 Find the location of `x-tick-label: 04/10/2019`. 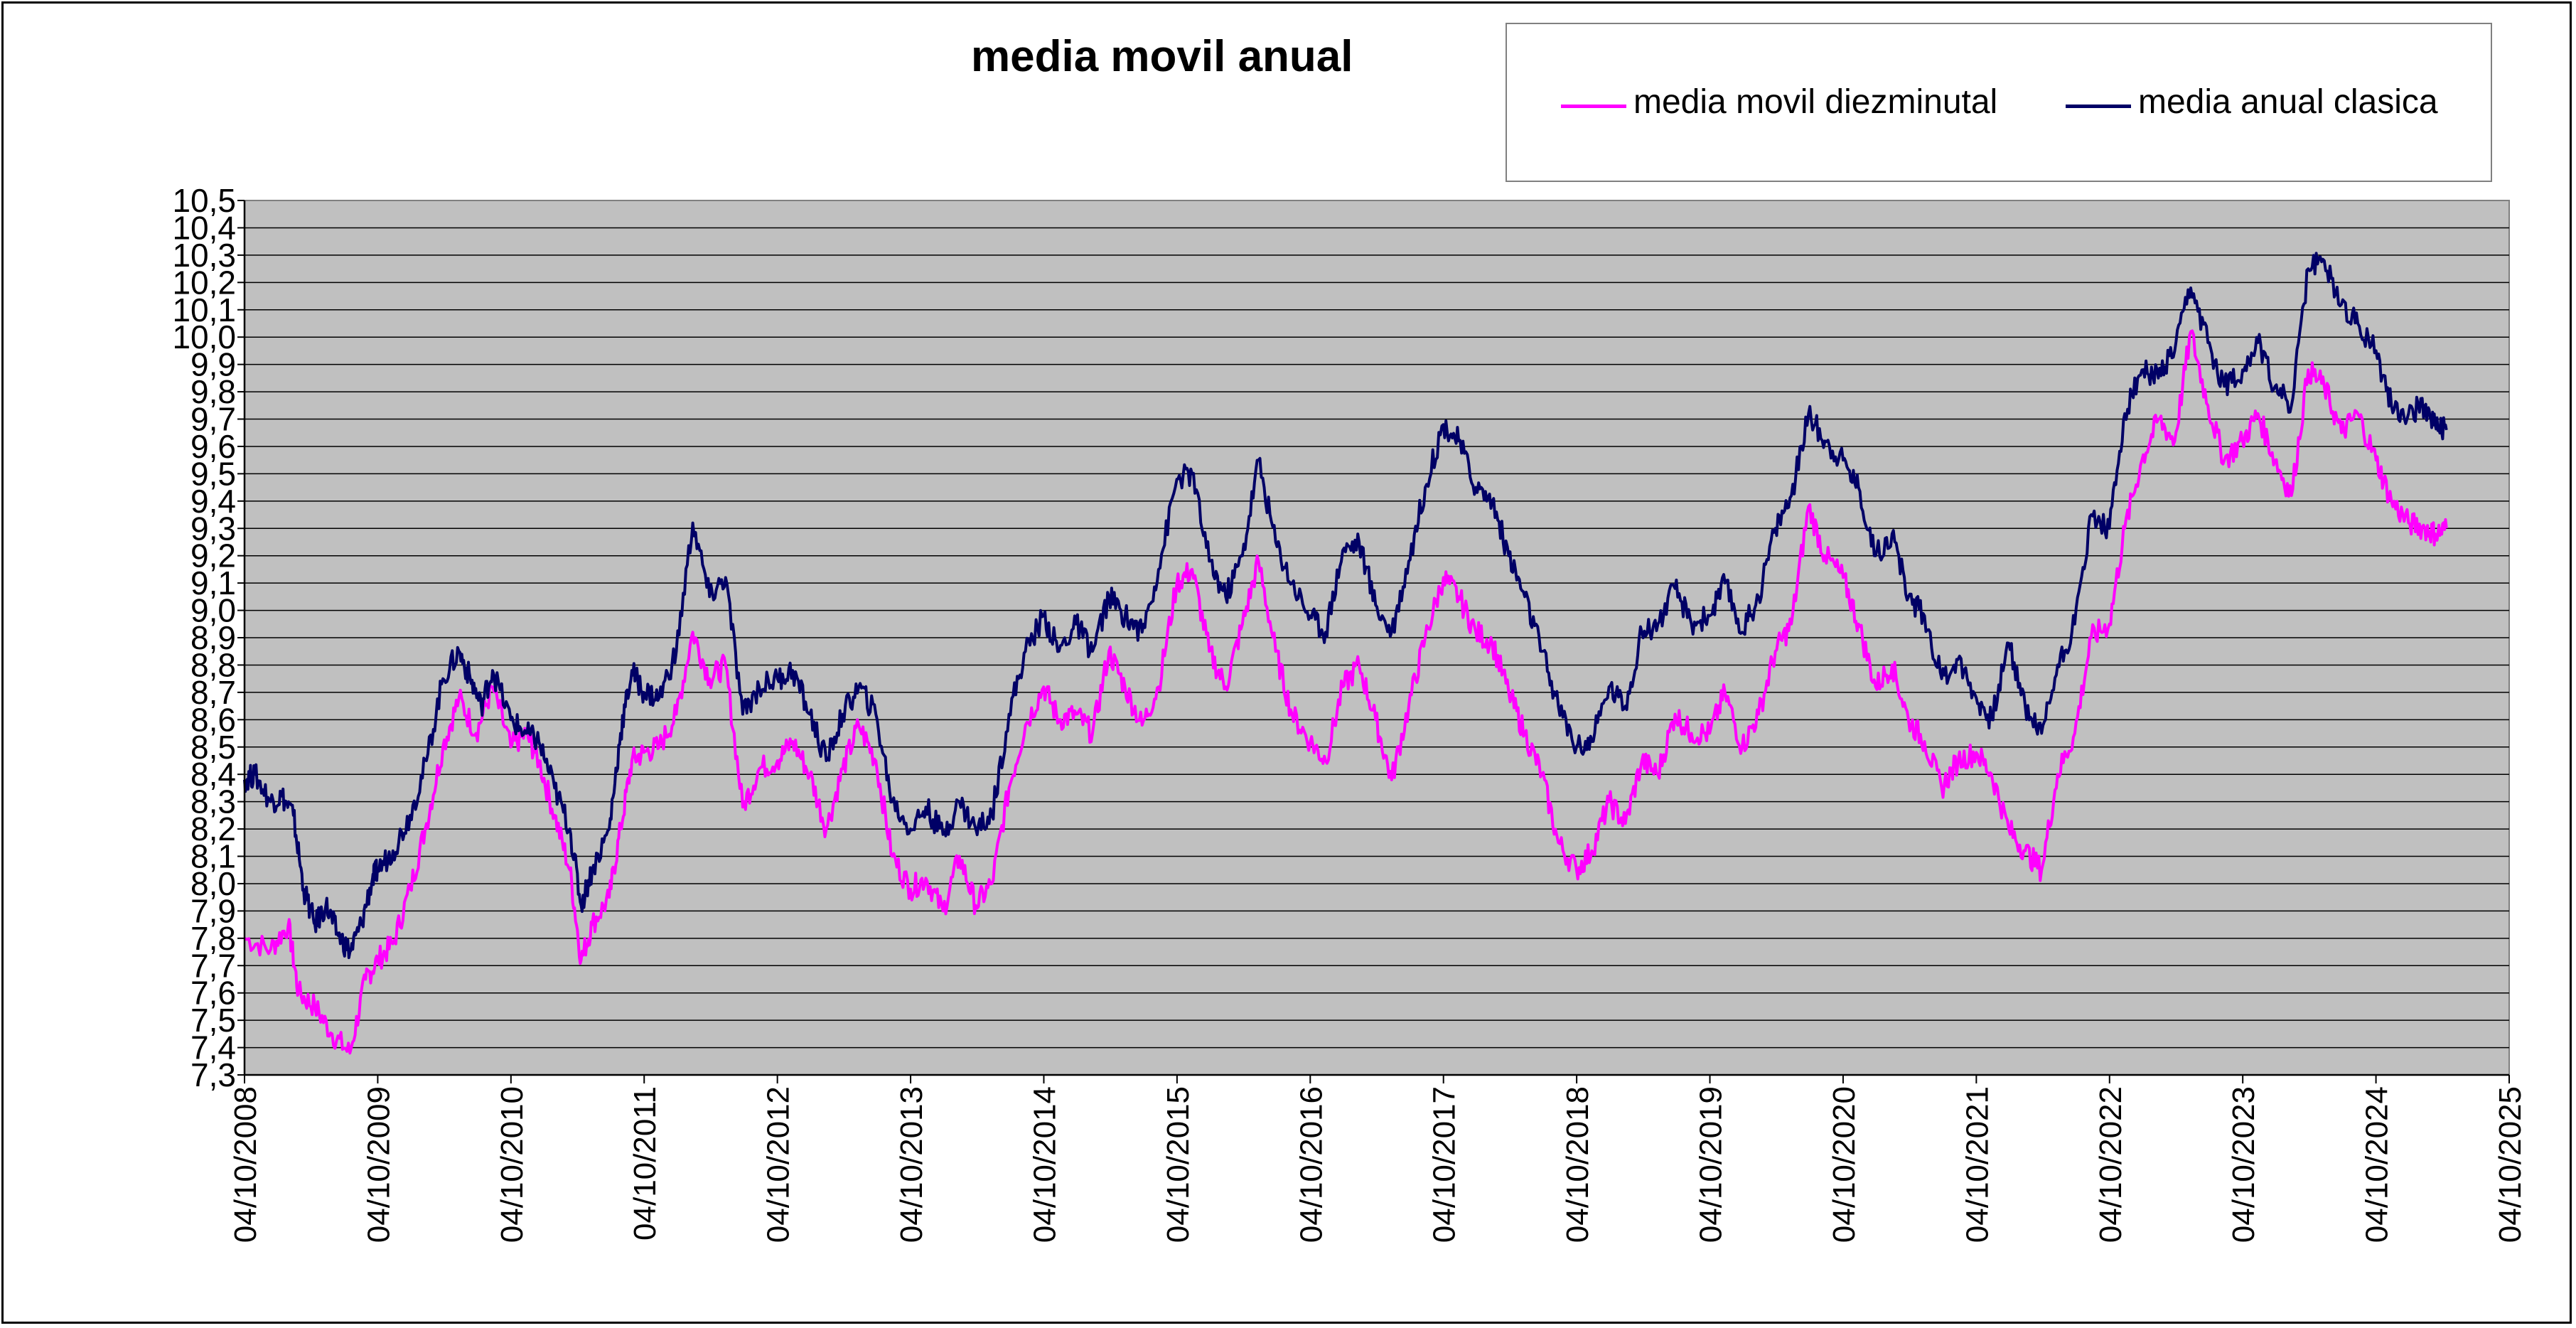

x-tick-label: 04/10/2019 is located at coordinates (1711, 1164).